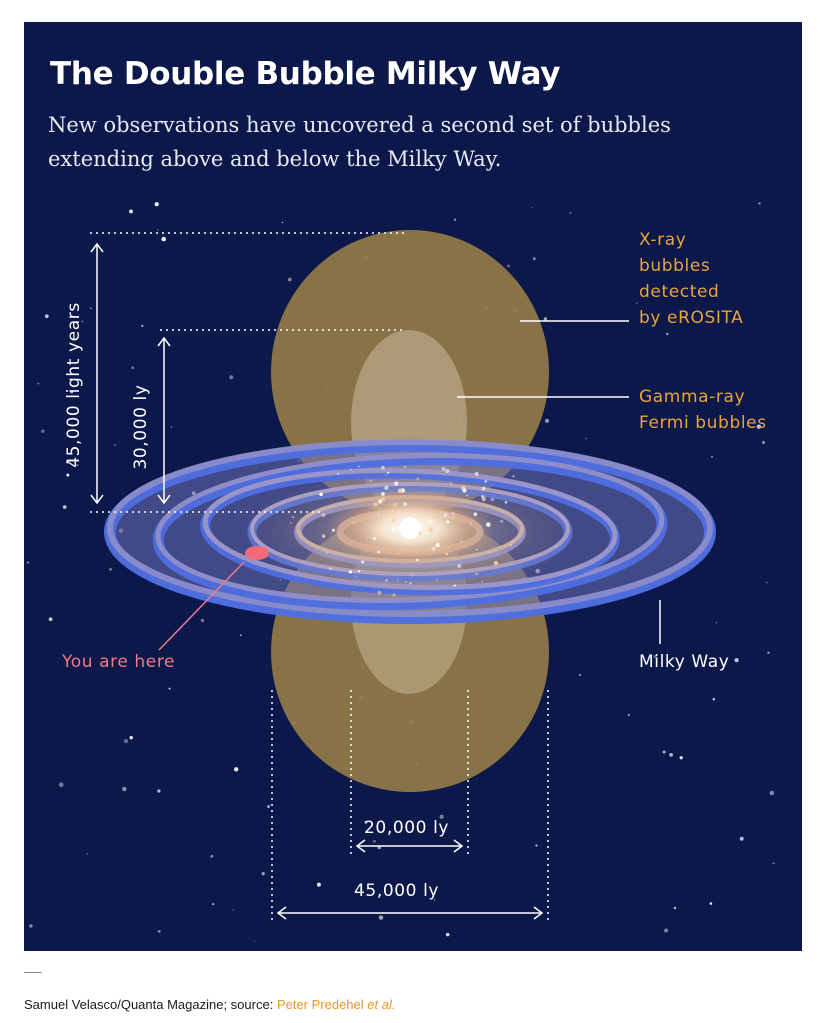  I want to click on xray-label-line4: by eROSITA, so click(691, 318).